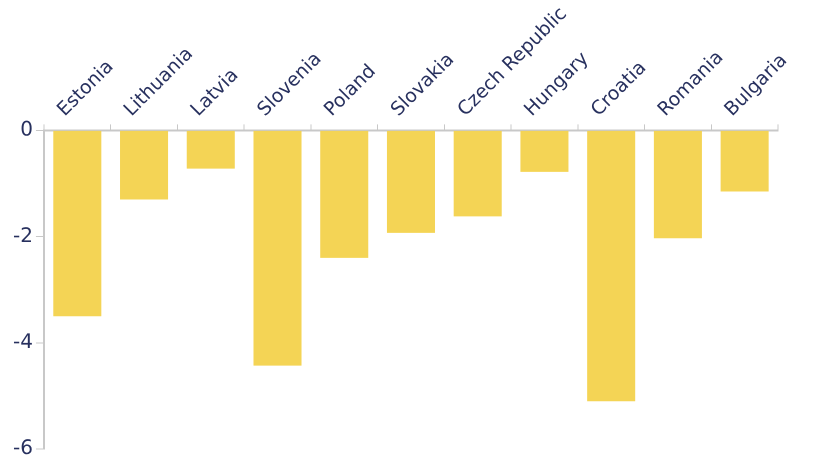  I want to click on y-tick-label: -2, so click(22, 234).